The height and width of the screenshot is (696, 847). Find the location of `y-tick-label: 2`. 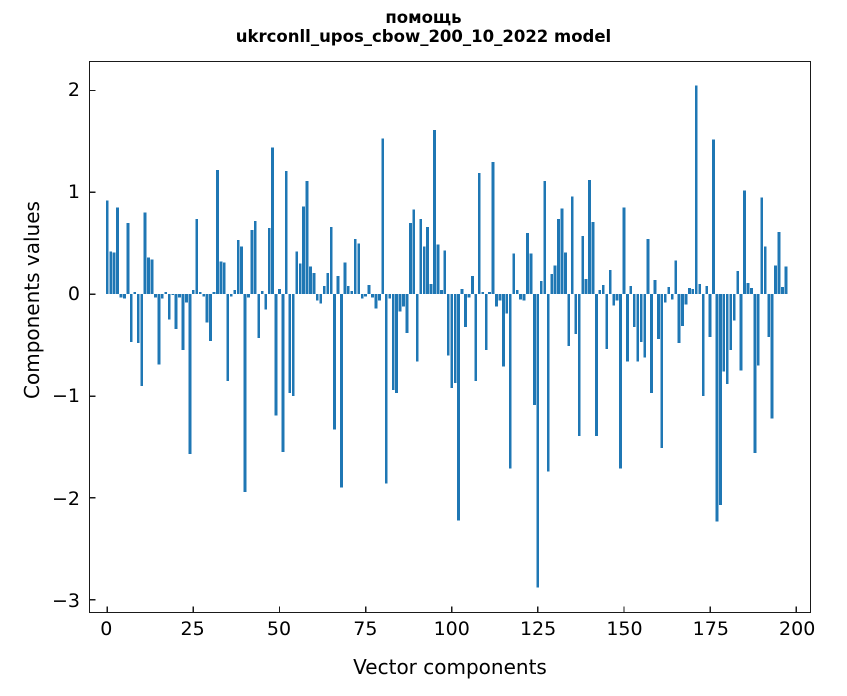

y-tick-label: 2 is located at coordinates (73, 89).